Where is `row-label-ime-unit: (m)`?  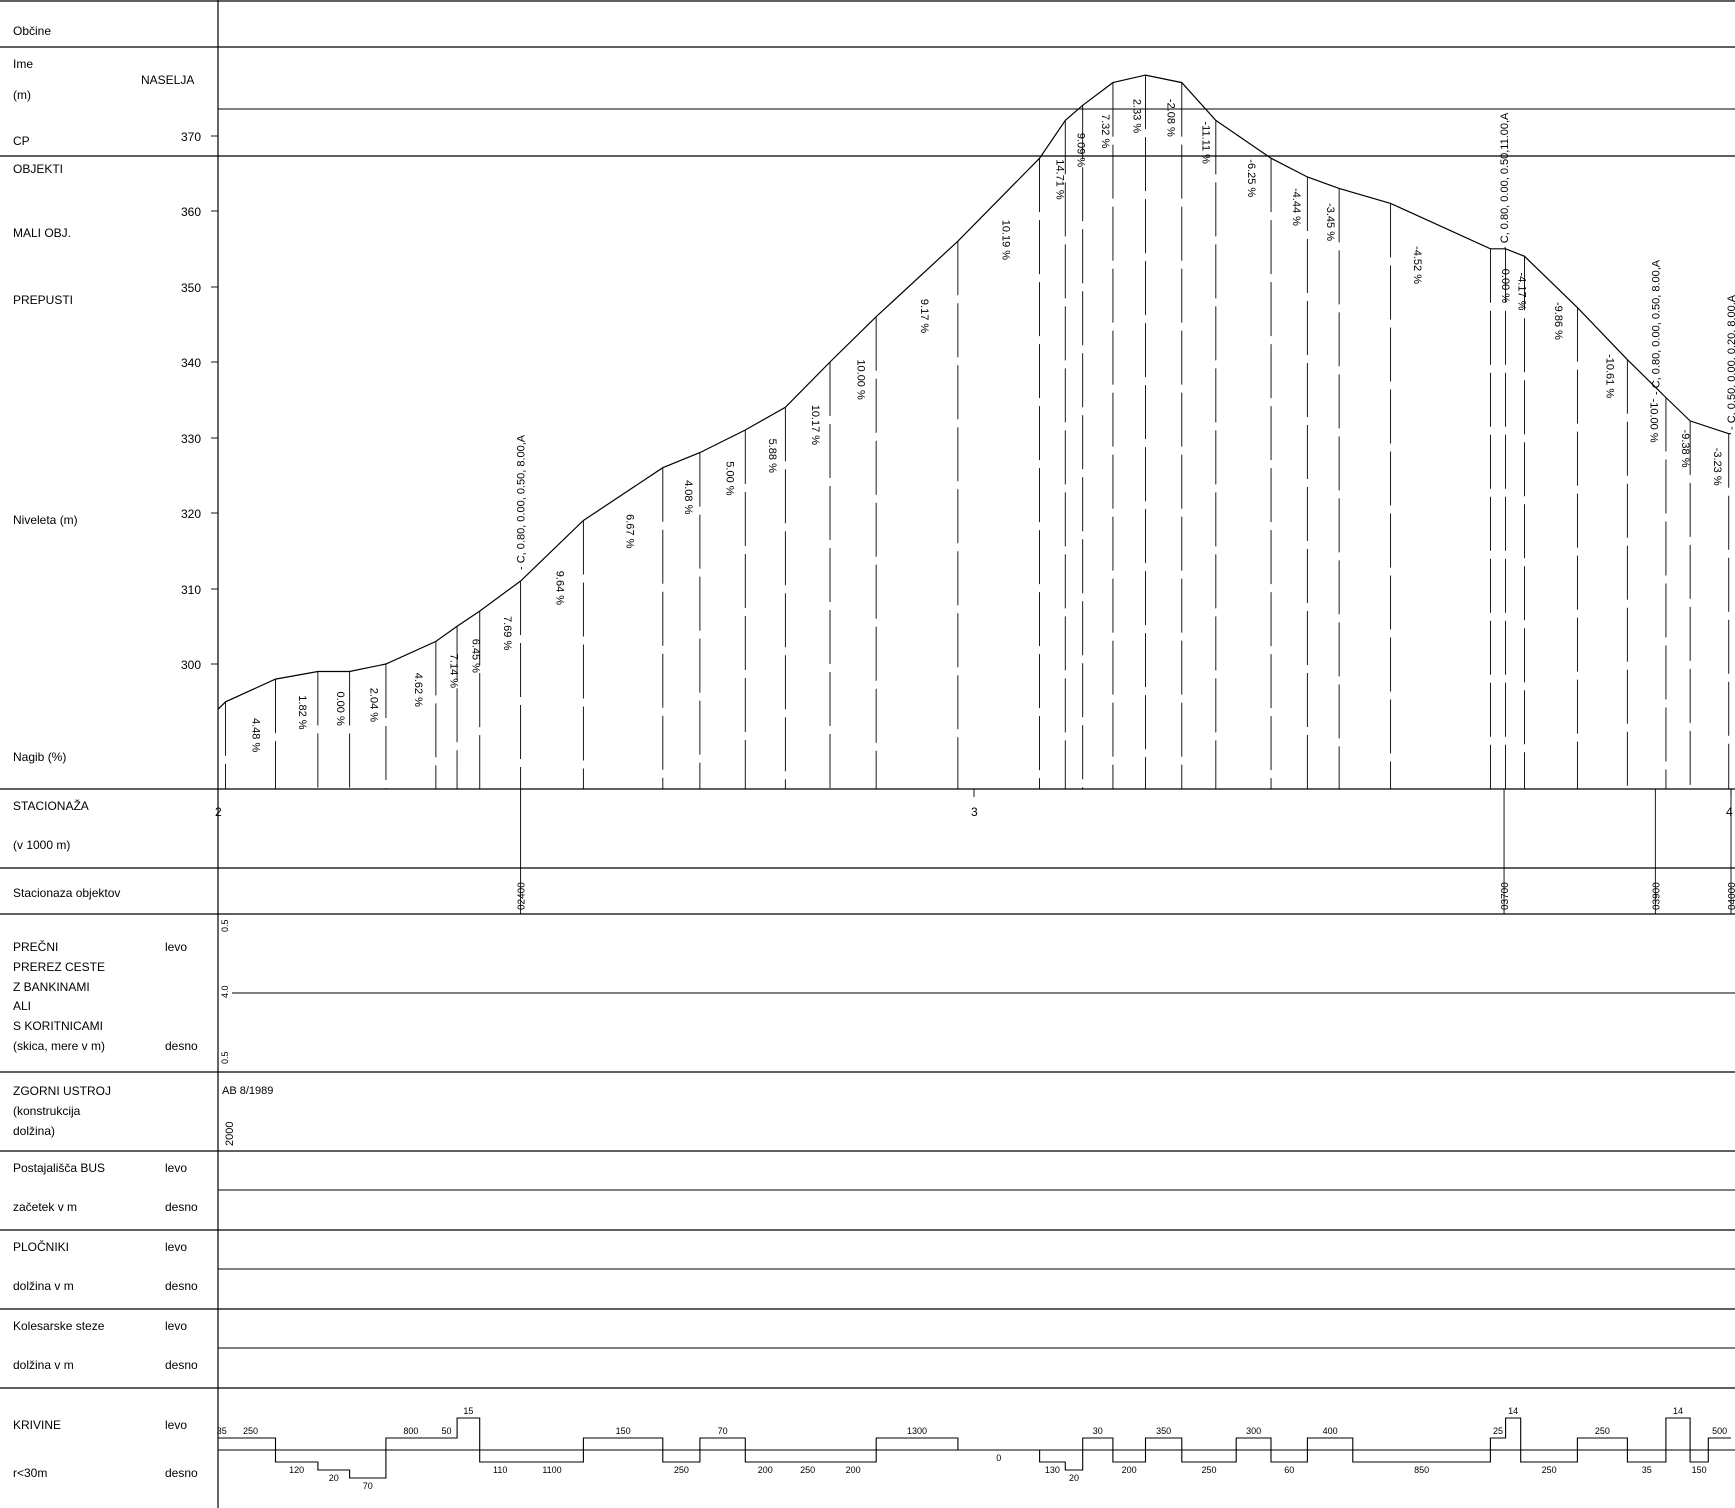 row-label-ime-unit: (m) is located at coordinates (22, 95).